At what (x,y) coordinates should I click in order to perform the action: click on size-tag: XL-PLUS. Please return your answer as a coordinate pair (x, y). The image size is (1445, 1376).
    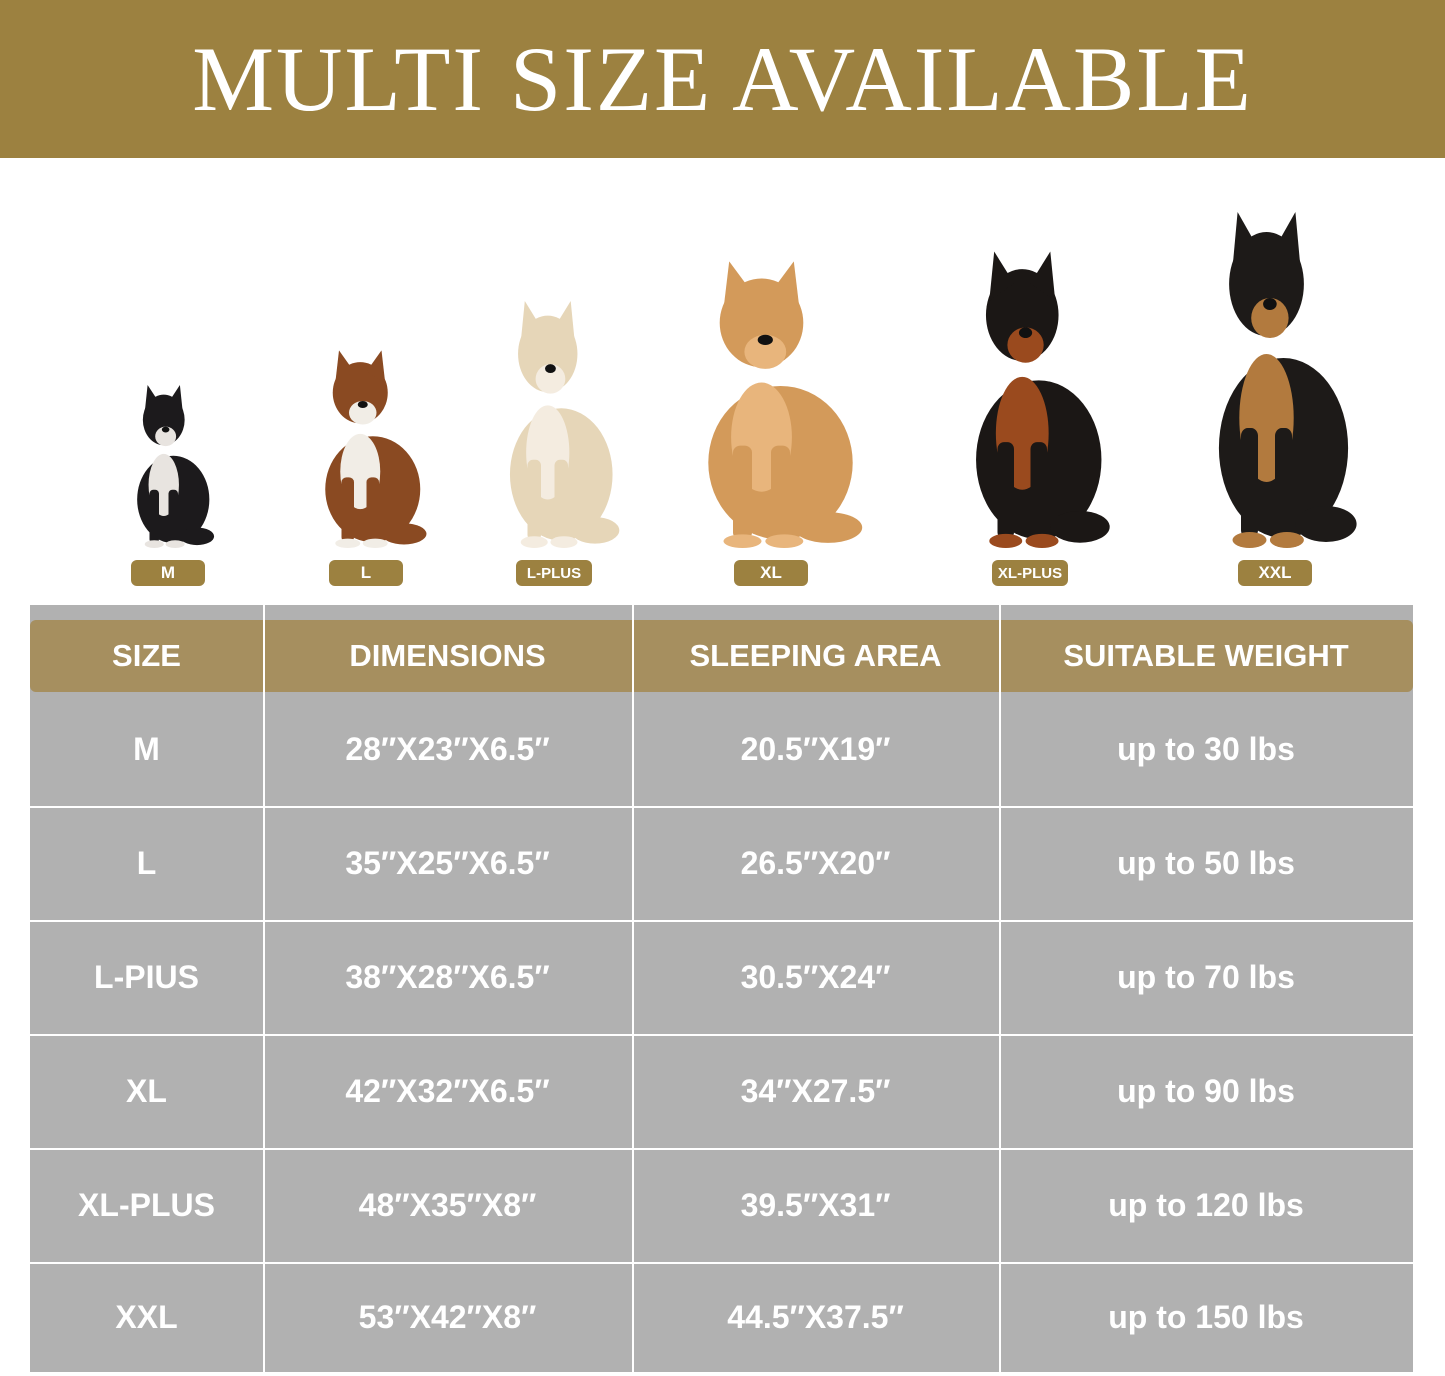
    Looking at the image, I should click on (1030, 573).